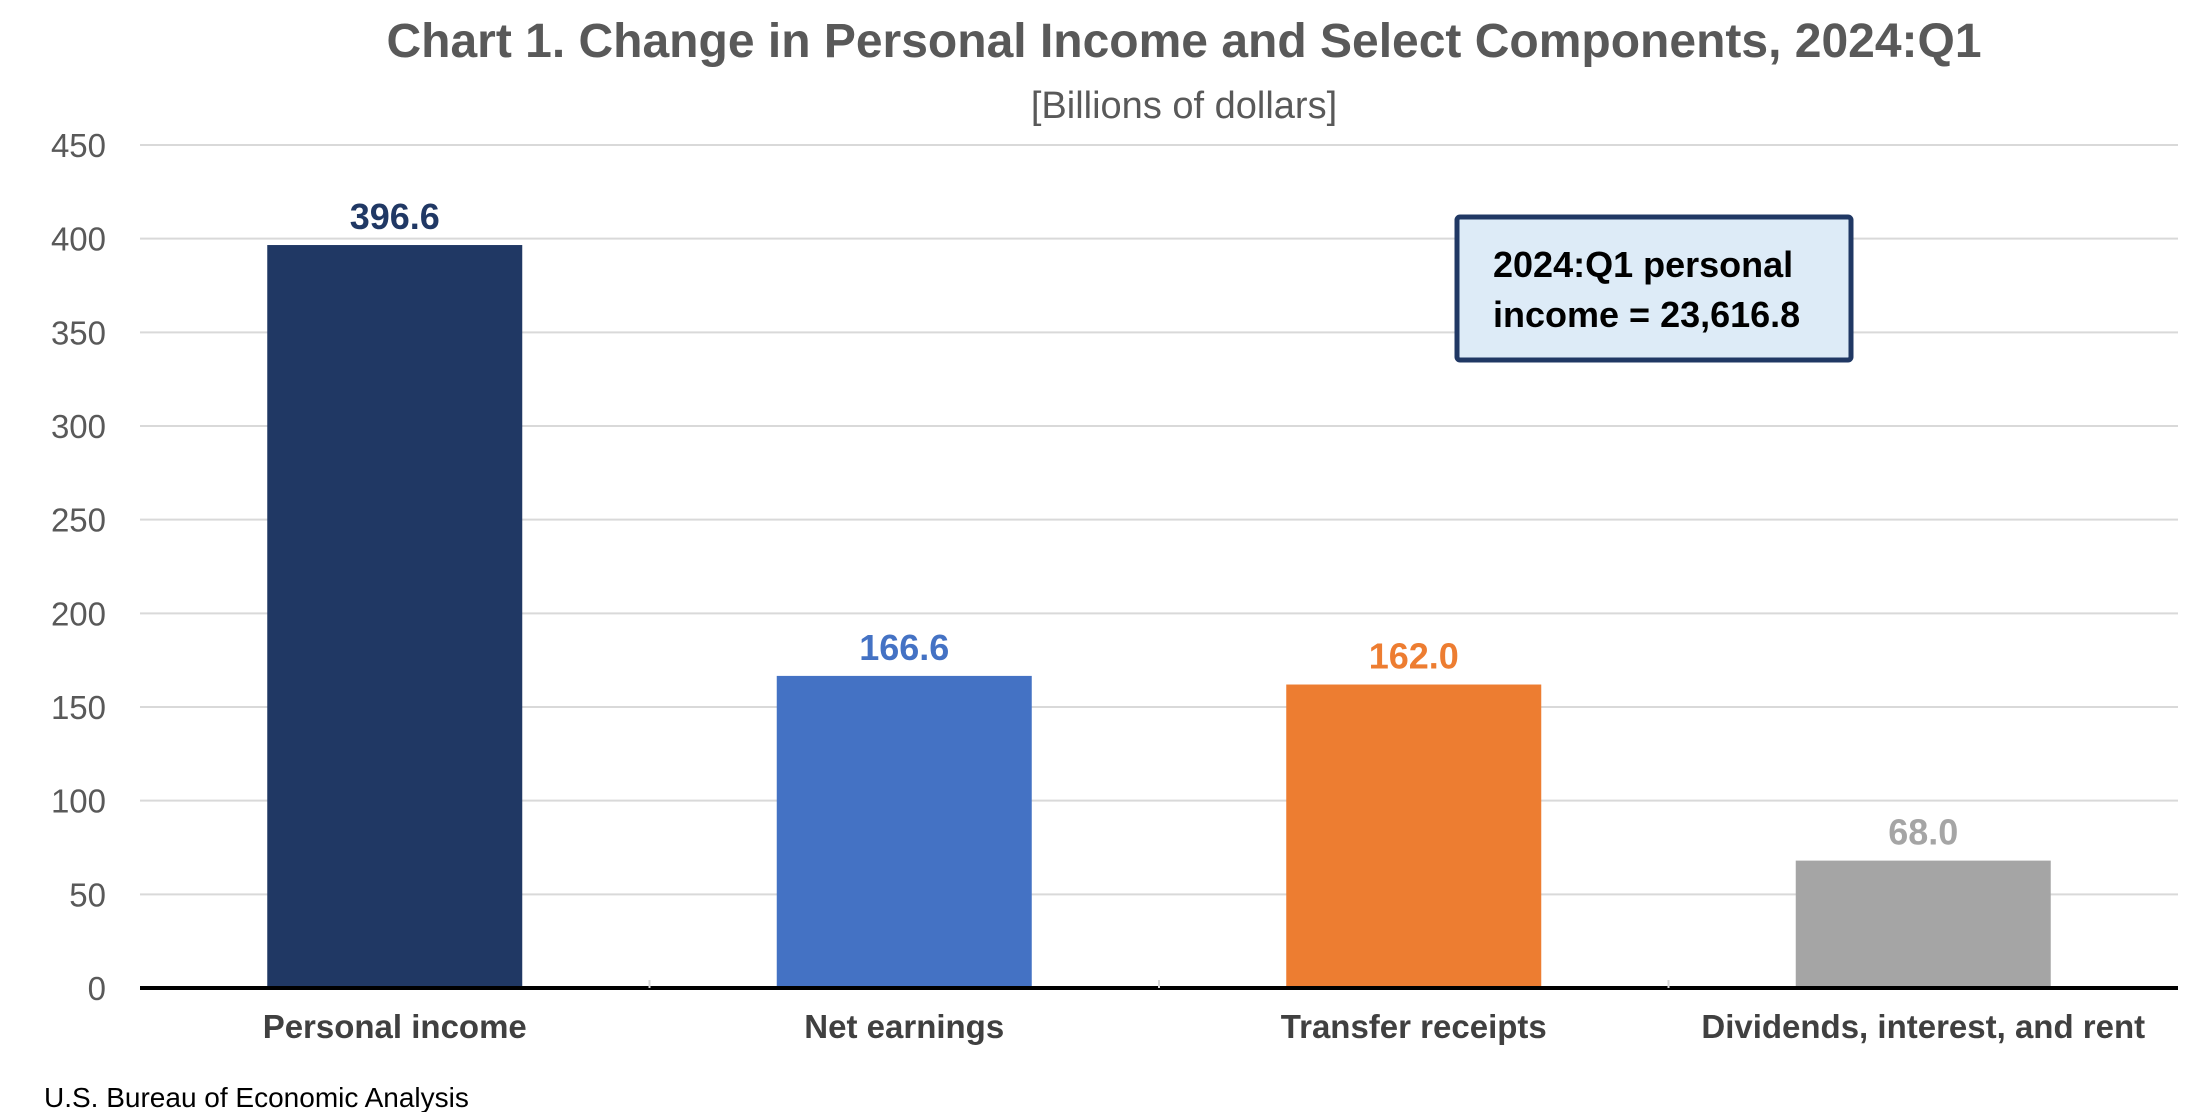  I want to click on x-tick-label: Transfer receipts, so click(1414, 1026).